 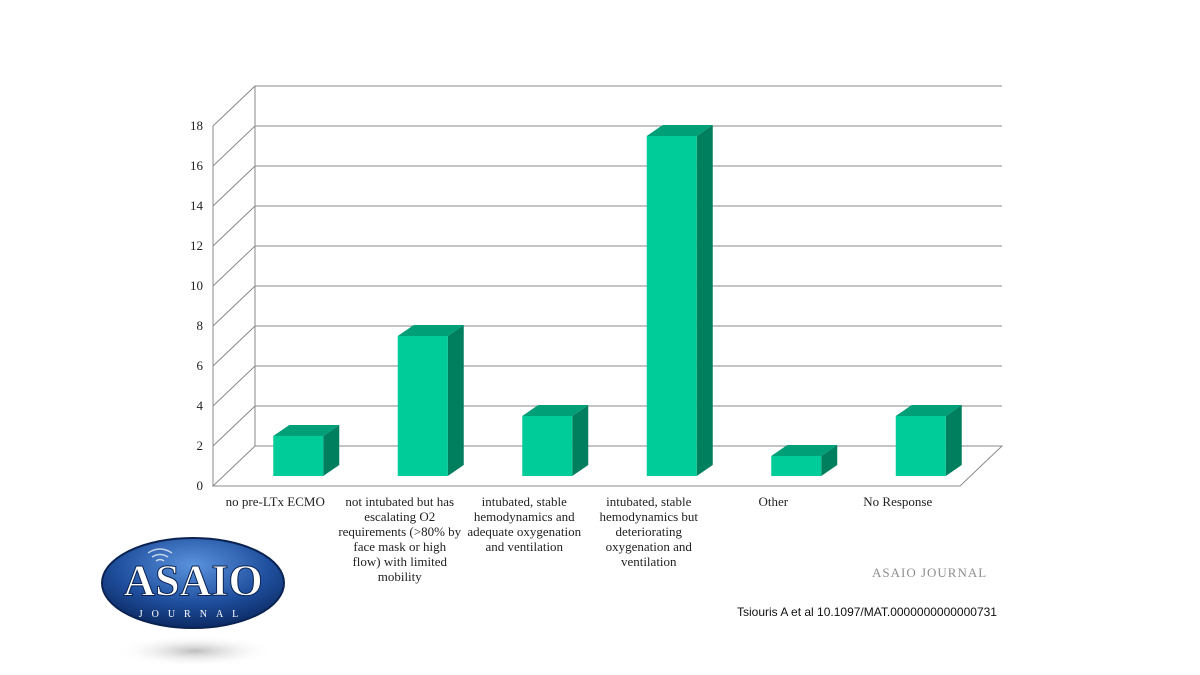 What do you see at coordinates (200, 365) in the screenshot?
I see `y-tick-label: 6` at bounding box center [200, 365].